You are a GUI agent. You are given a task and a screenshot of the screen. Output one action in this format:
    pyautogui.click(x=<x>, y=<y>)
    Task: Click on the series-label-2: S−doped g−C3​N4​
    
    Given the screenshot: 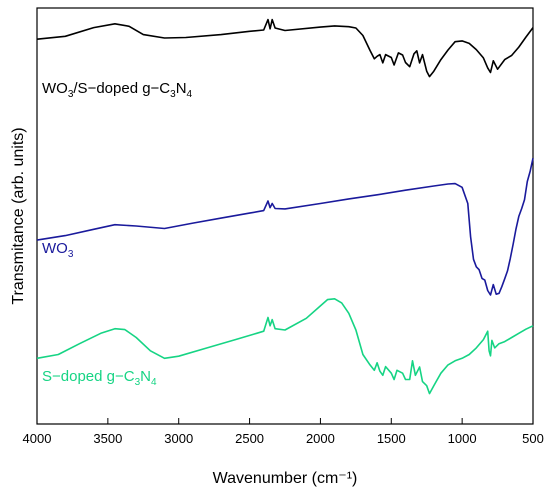 What is the action you would take?
    pyautogui.click(x=99, y=378)
    